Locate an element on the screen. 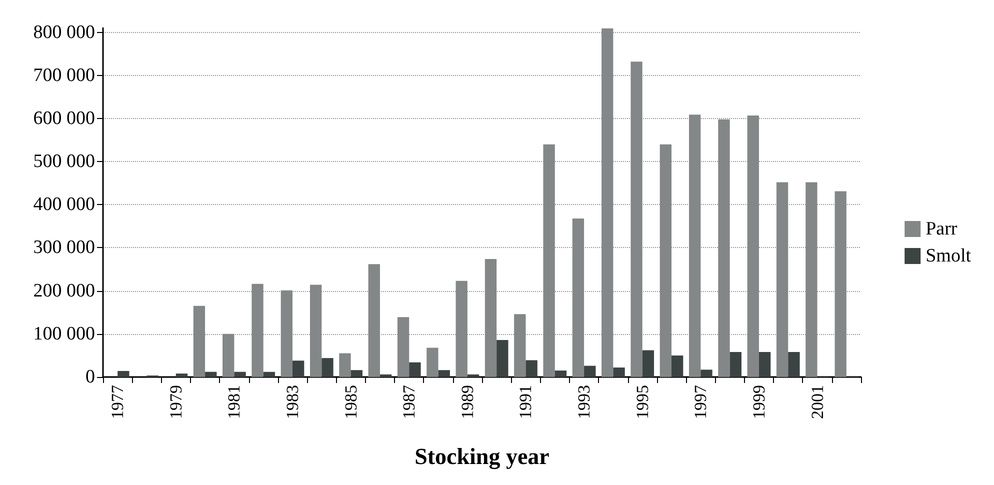  y-tick-label: 800 000 is located at coordinates (64, 32).